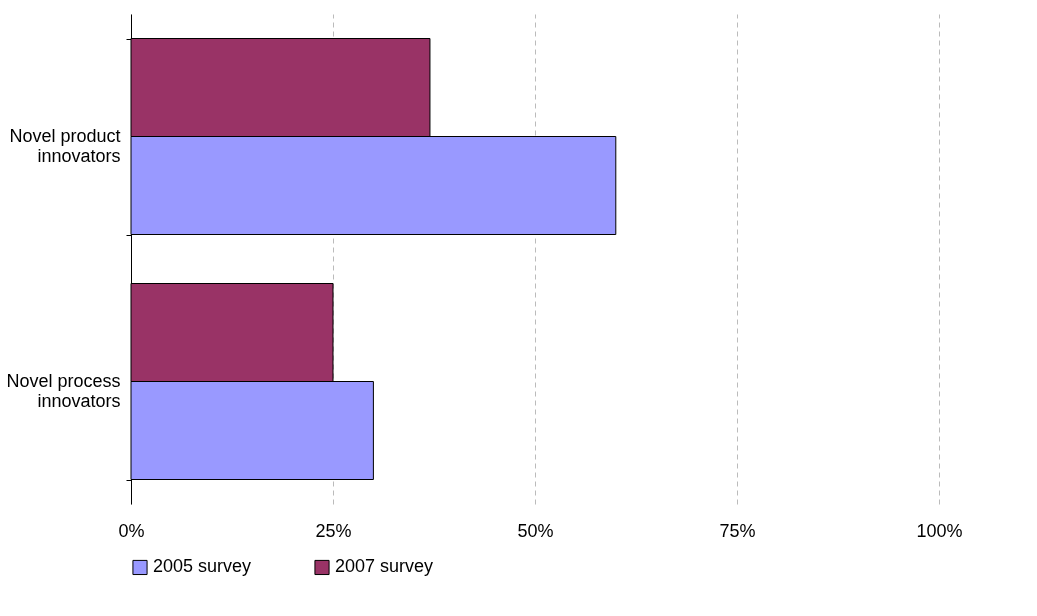 Image resolution: width=1037 pixels, height=616 pixels. I want to click on x-tick-label: 25%, so click(333, 530).